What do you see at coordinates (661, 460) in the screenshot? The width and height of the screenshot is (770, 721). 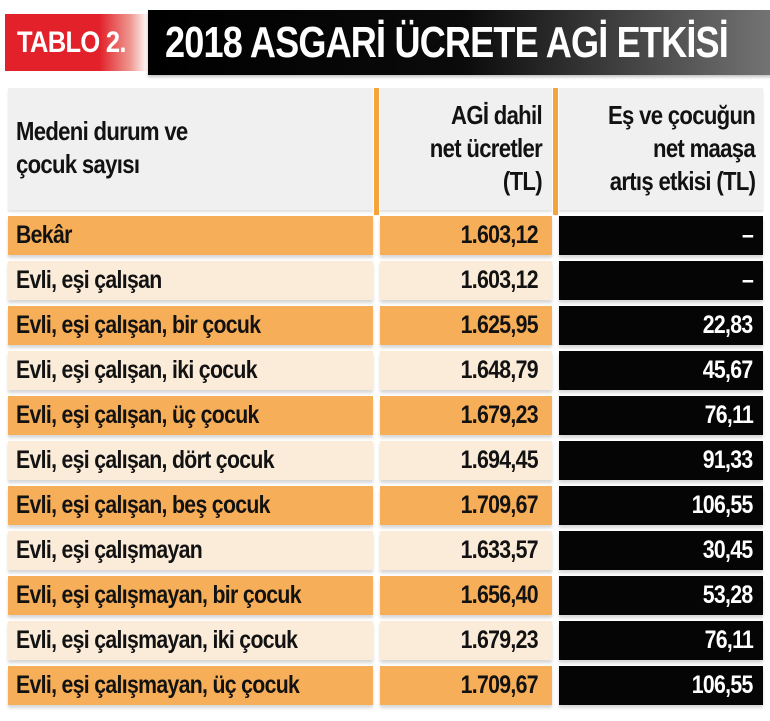 I see `agi-effect-cell: 91,33` at bounding box center [661, 460].